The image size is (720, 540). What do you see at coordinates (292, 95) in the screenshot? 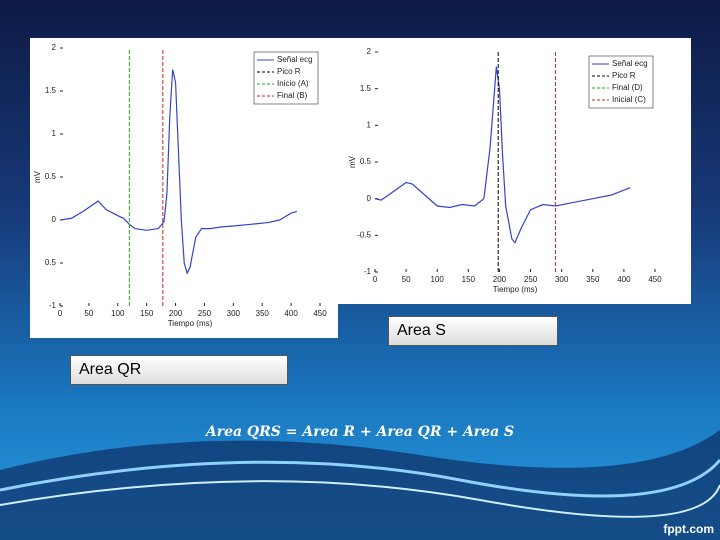
I see `legend-label: Final (B)` at bounding box center [292, 95].